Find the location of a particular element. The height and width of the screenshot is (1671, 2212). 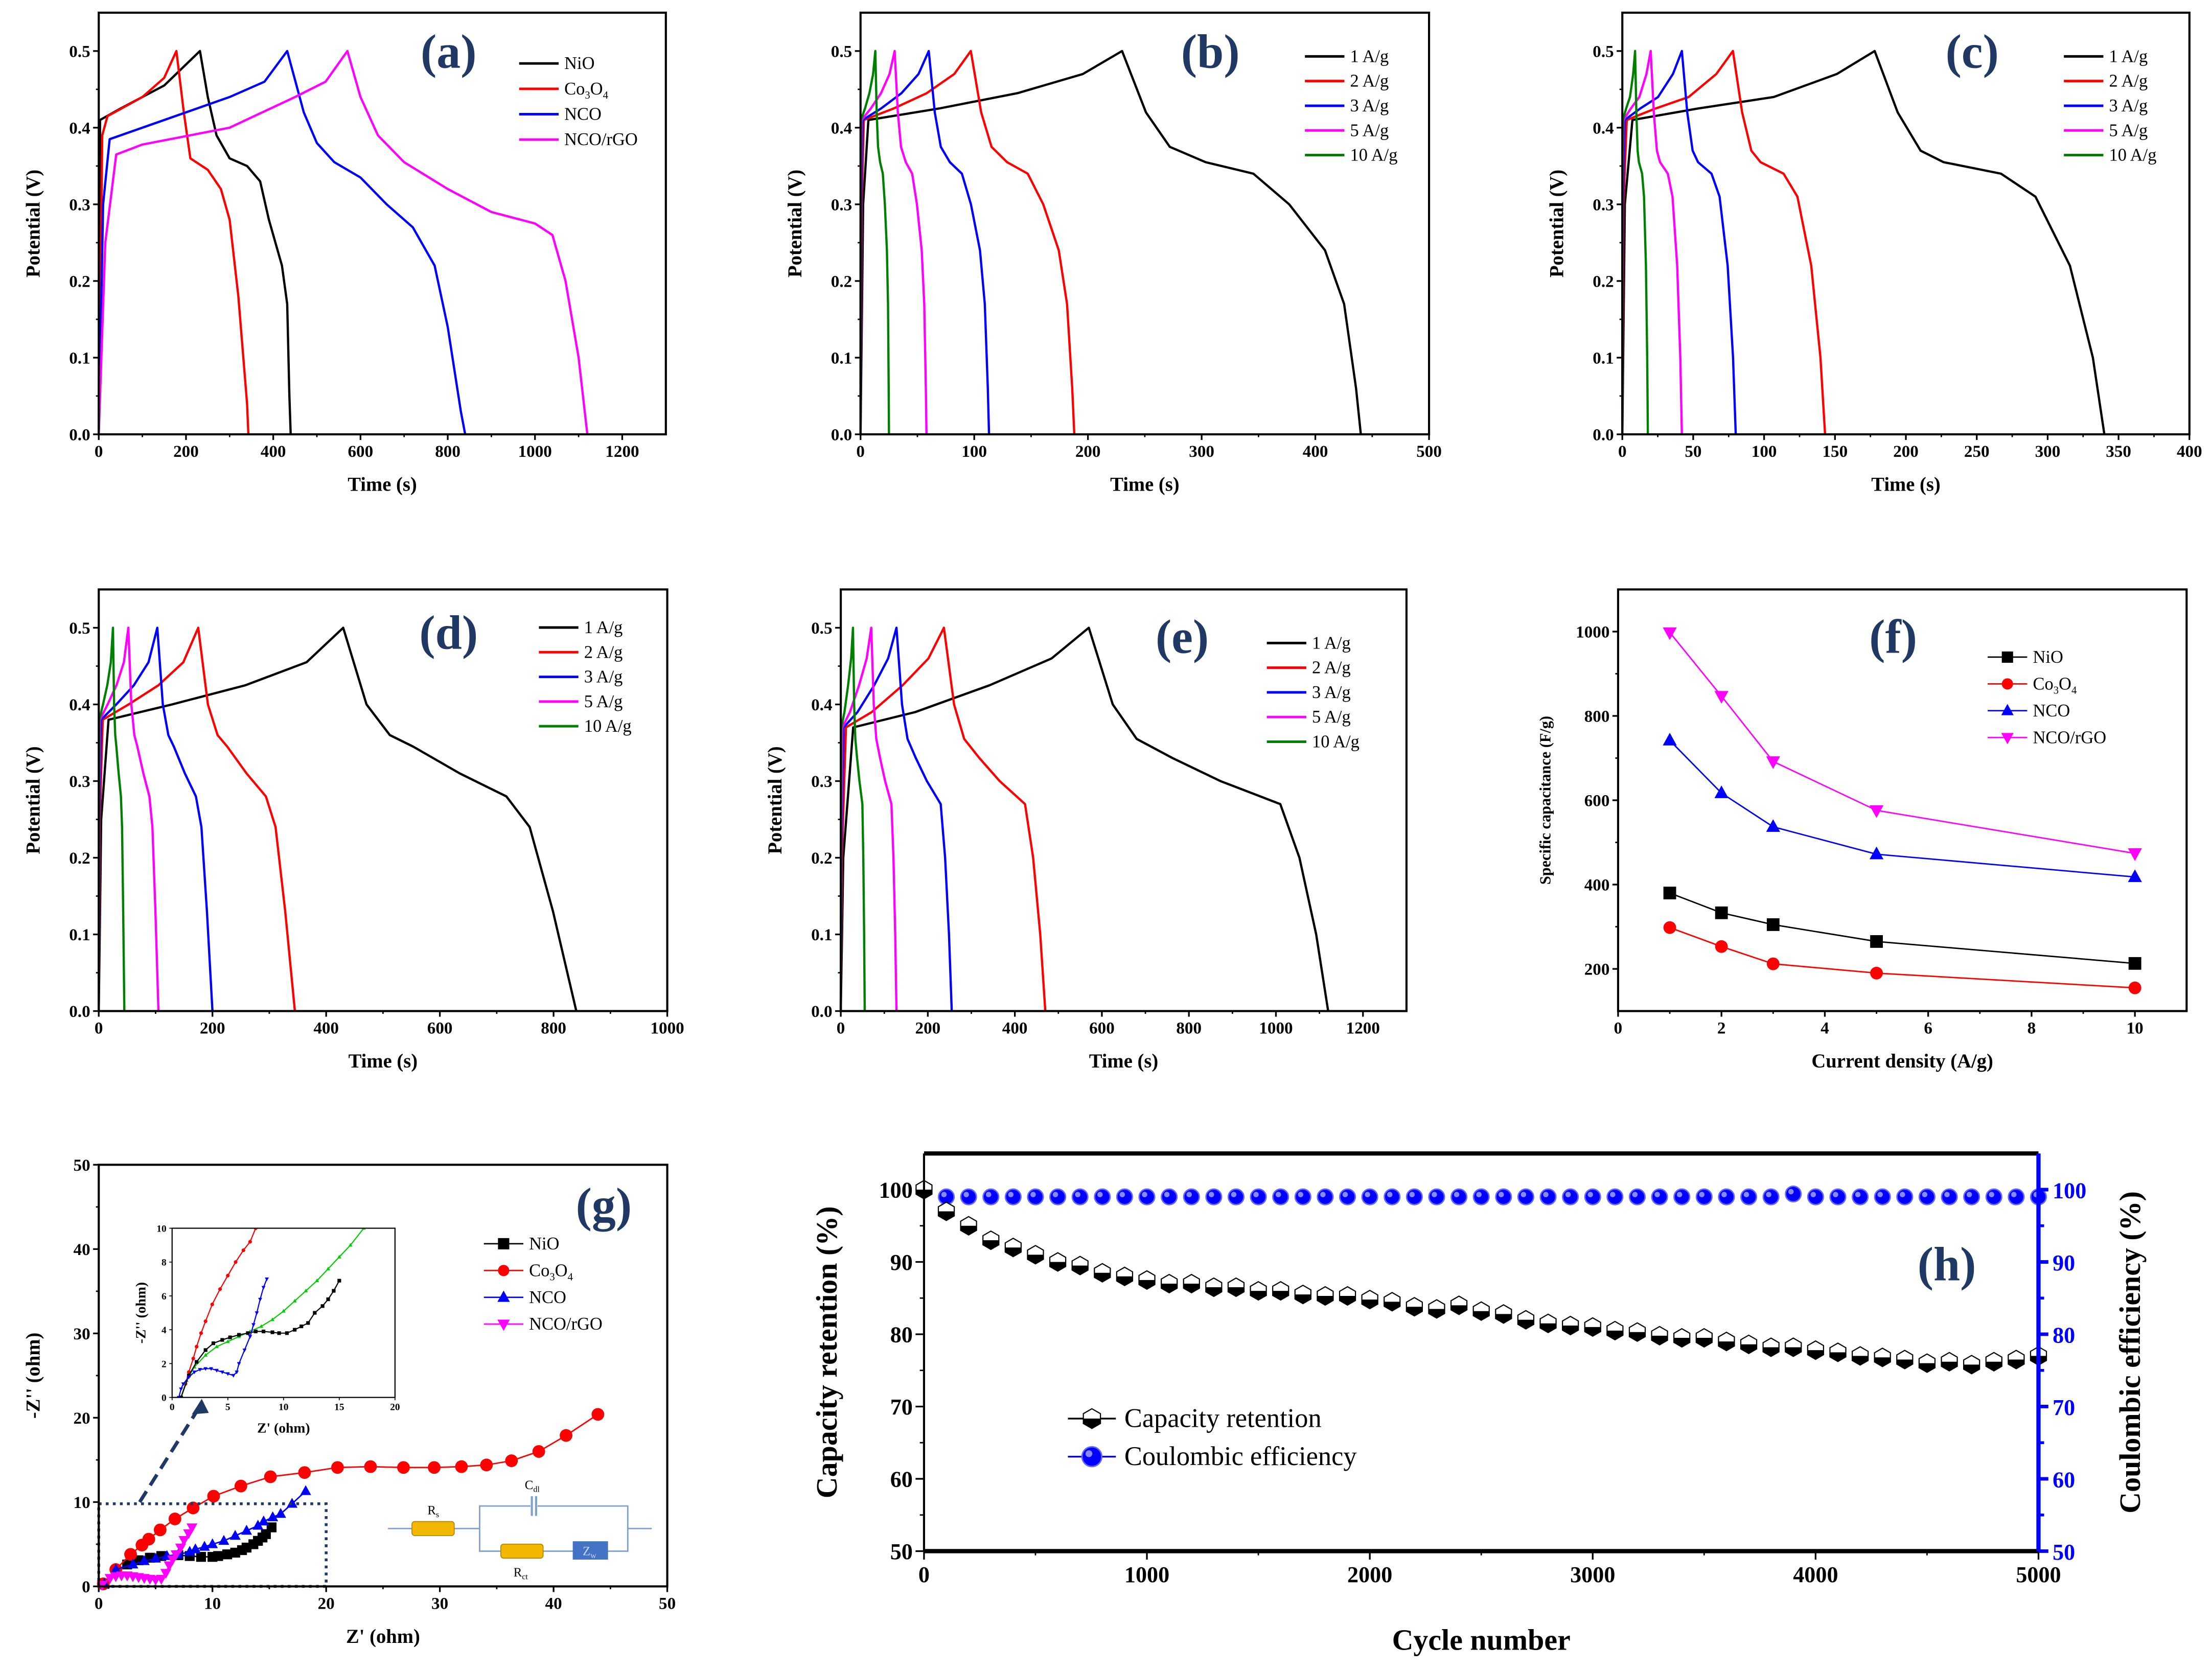

plot-frame is located at coordinates (382, 223).